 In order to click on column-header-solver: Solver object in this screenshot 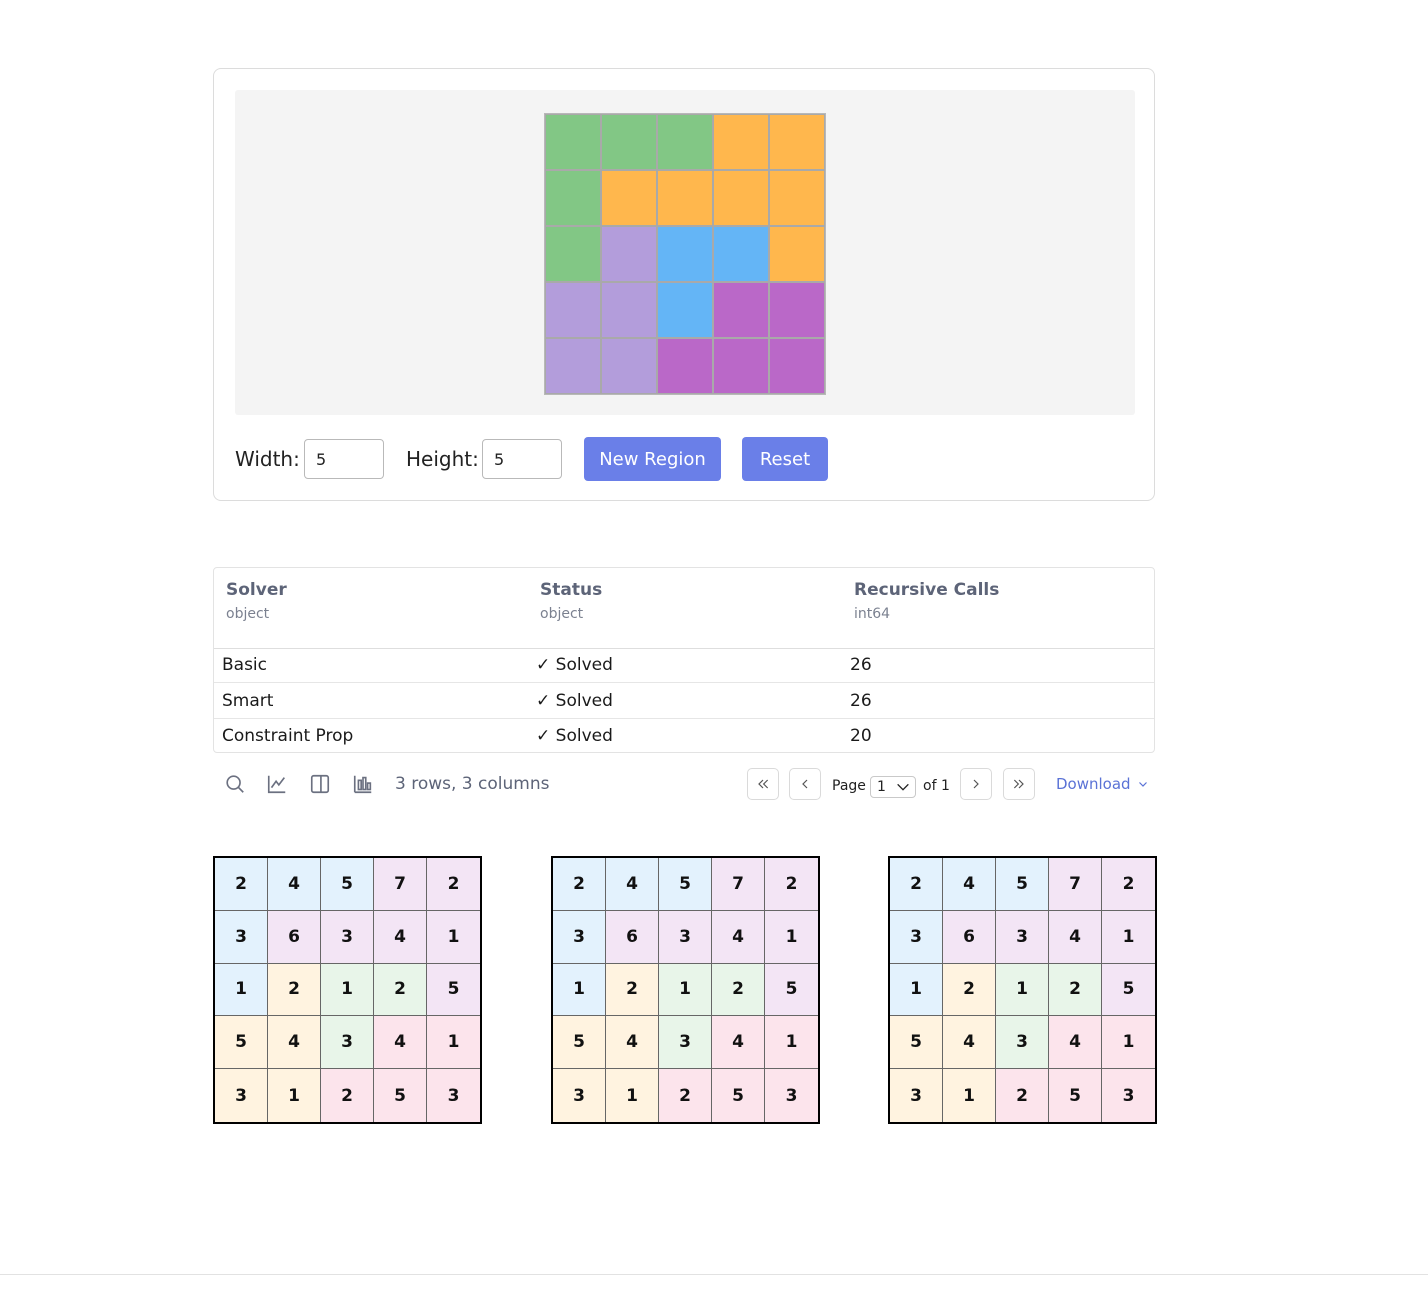, I will do `click(256, 601)`.